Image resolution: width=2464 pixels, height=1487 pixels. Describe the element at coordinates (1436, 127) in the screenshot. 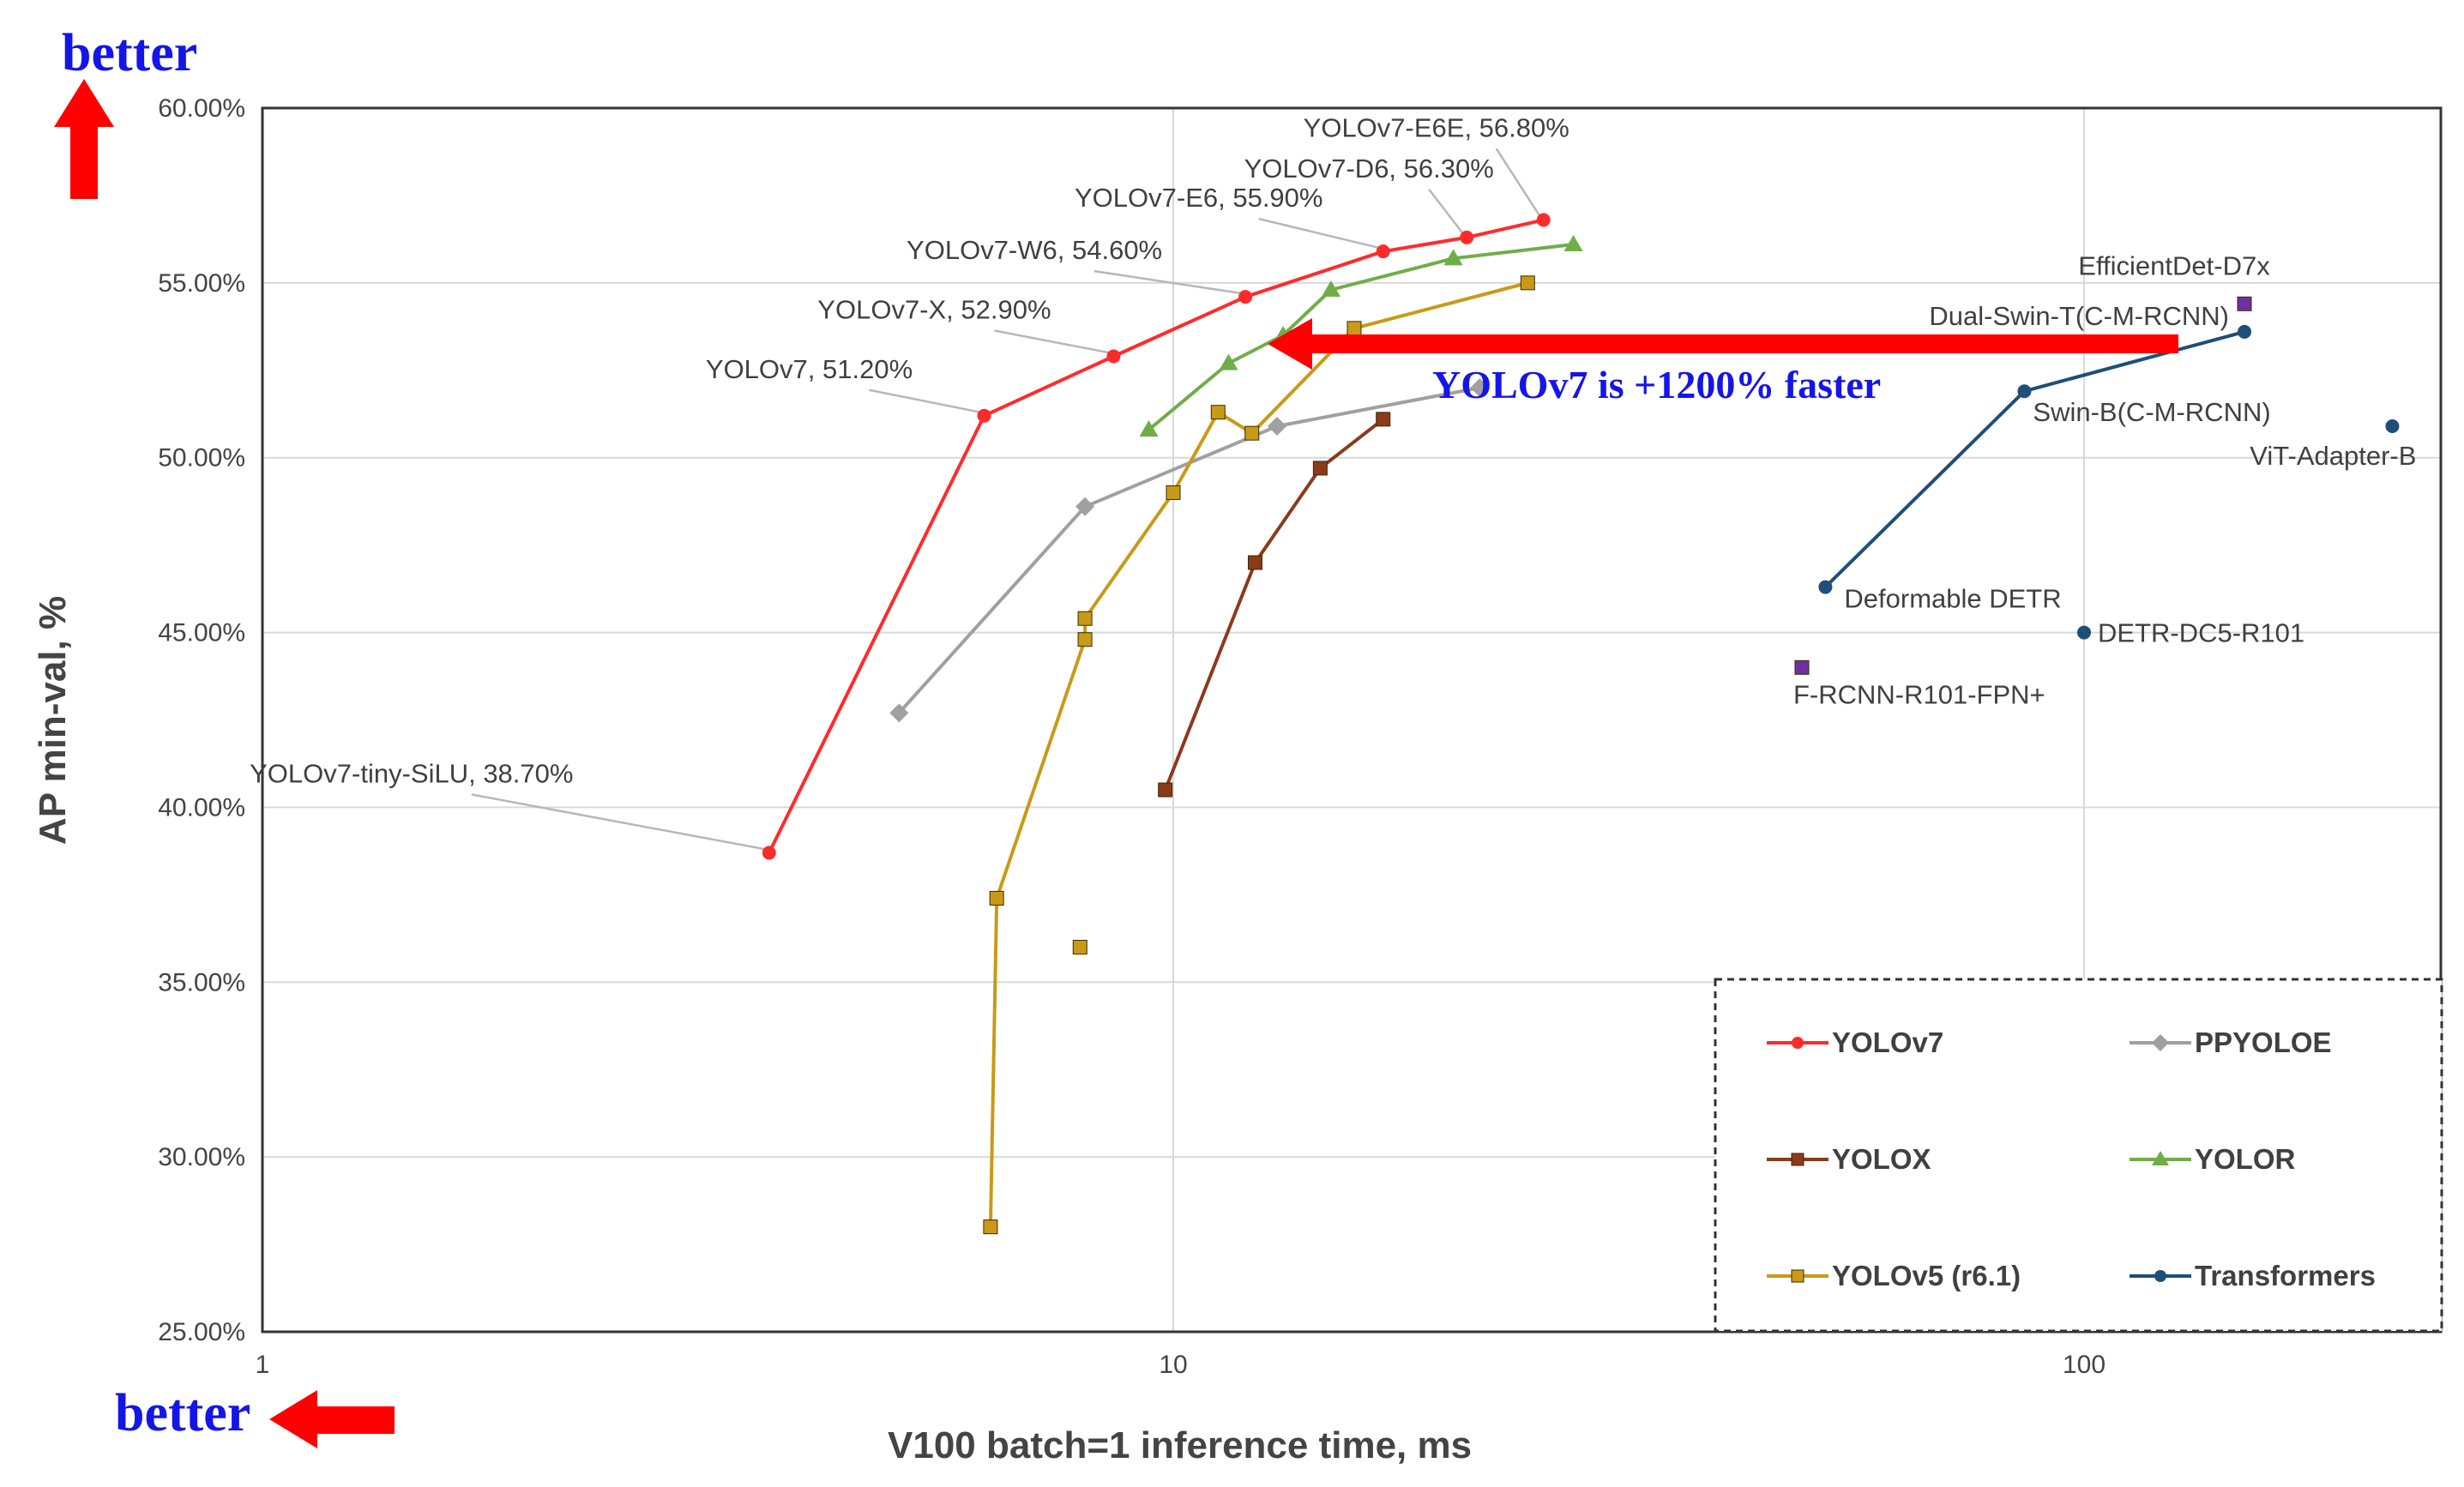

I see `point-annotation: YOLOv7-E6E, 56.80%` at that location.